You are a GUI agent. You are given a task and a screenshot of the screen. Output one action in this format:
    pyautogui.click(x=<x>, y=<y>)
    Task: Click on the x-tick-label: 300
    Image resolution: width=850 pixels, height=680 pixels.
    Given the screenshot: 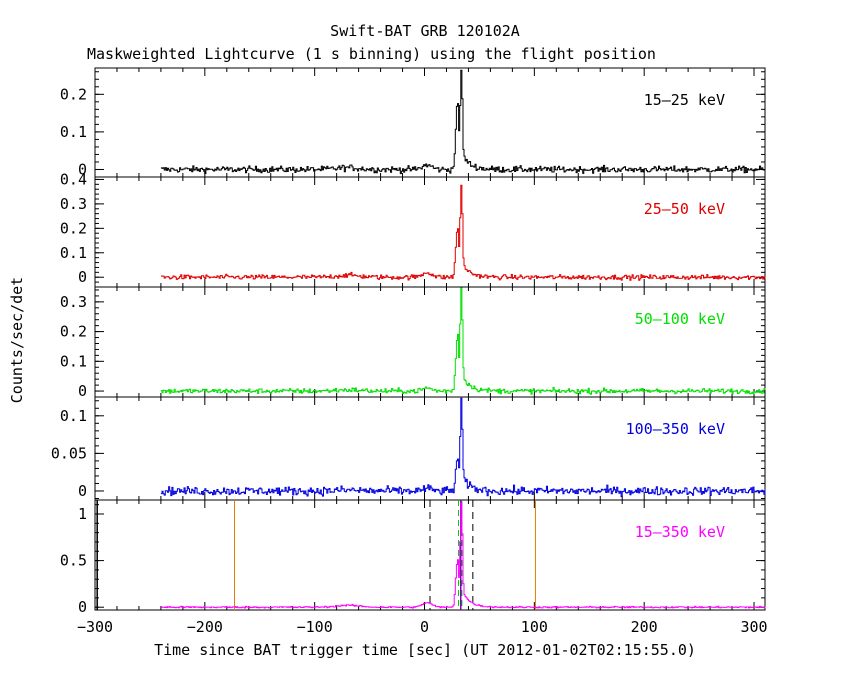 What is the action you would take?
    pyautogui.click(x=753, y=627)
    